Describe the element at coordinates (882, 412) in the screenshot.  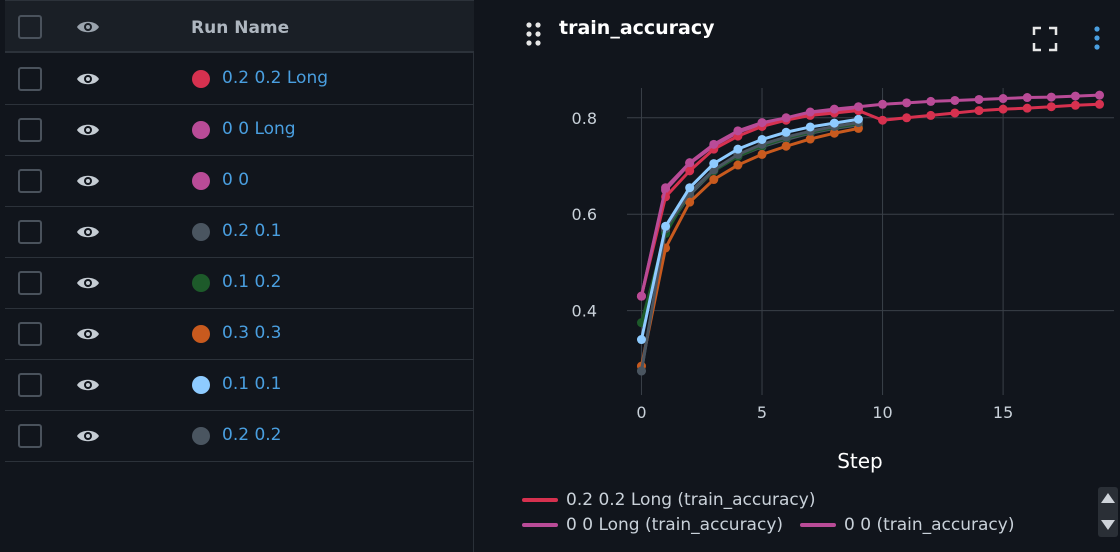
I see `x-tick-label: 10` at that location.